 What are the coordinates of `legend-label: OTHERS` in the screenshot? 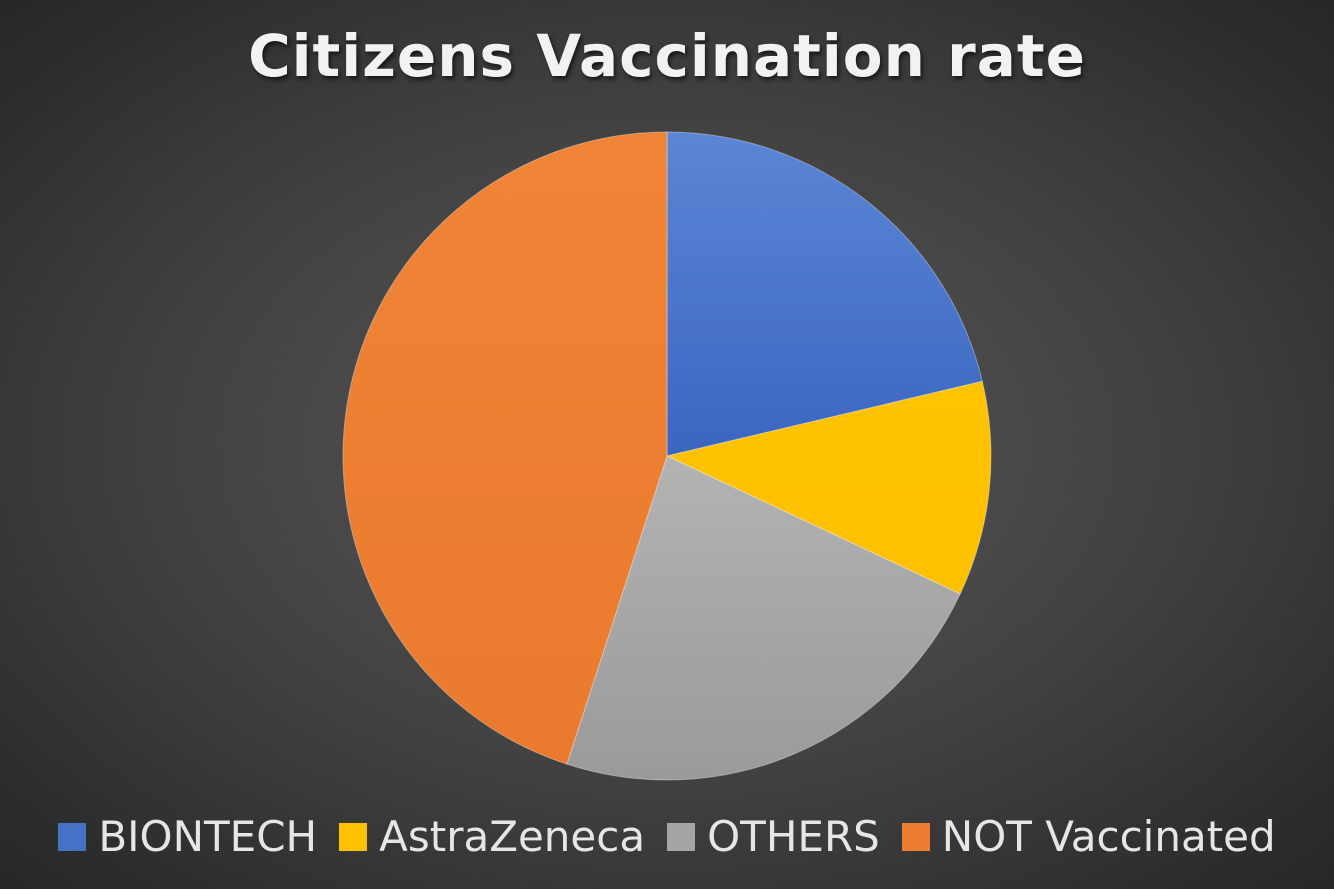 It's located at (793, 836).